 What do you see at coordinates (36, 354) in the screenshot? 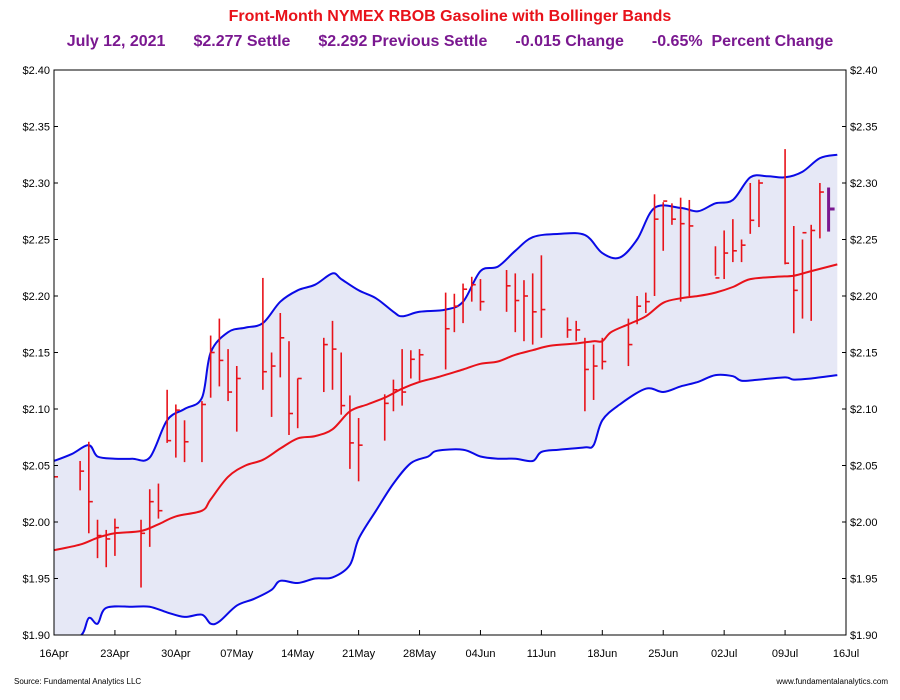
I see `y-tick-label-left: $2.15` at bounding box center [36, 354].